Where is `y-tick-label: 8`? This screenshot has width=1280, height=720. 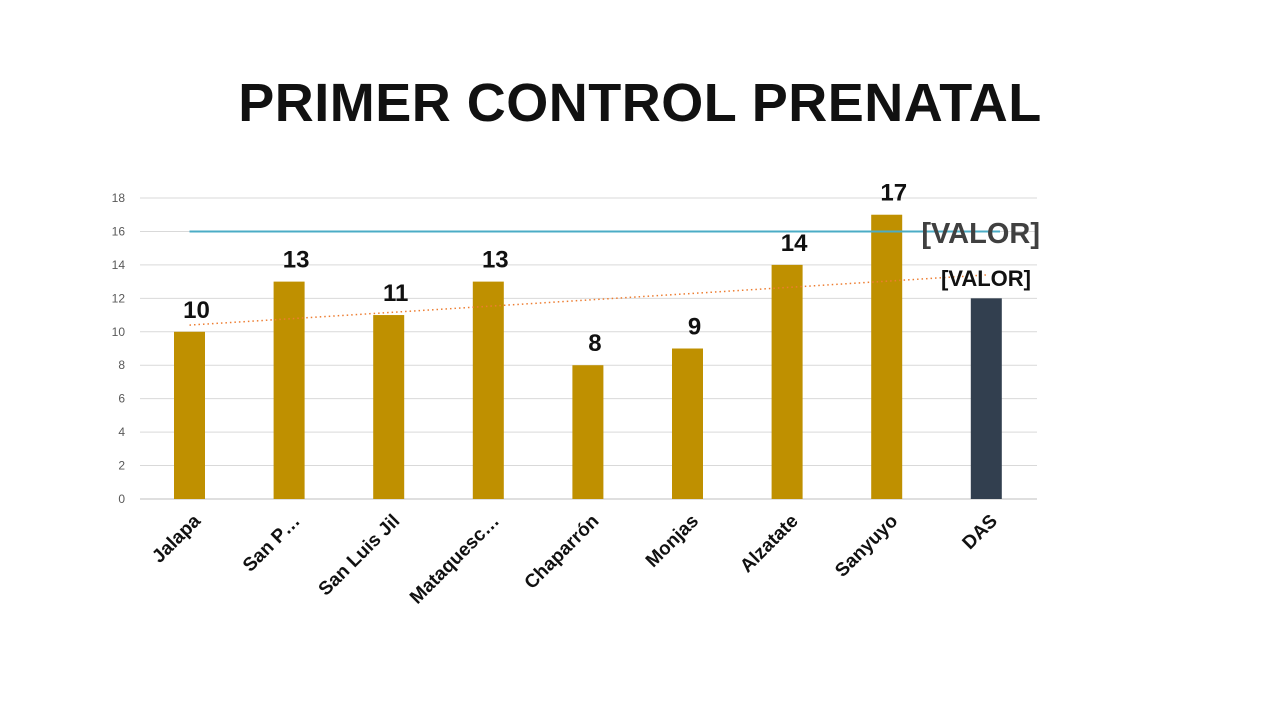 y-tick-label: 8 is located at coordinates (121, 365).